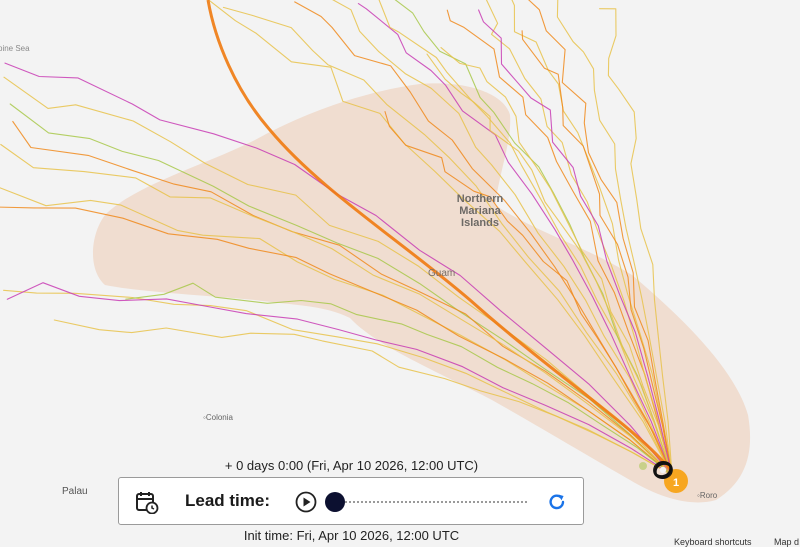 Image resolution: width=800 pixels, height=547 pixels. I want to click on sea-label: pine Sea, so click(15, 48).